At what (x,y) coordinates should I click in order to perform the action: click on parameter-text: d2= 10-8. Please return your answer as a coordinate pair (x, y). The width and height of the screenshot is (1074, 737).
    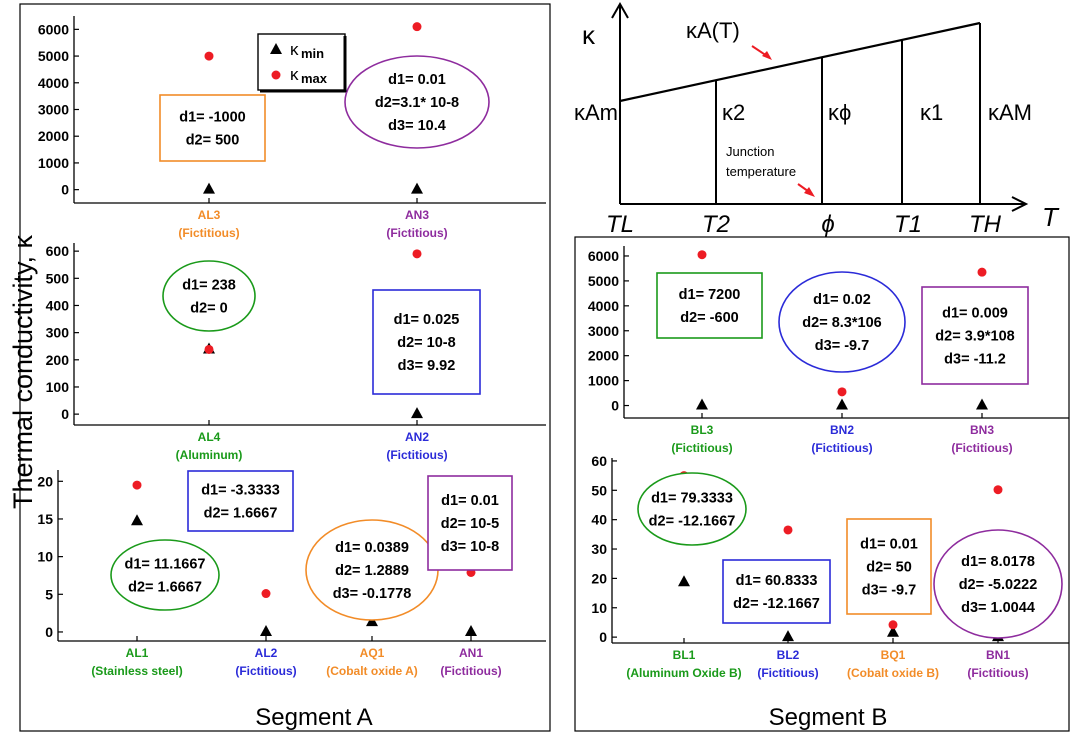
    Looking at the image, I should click on (426, 343).